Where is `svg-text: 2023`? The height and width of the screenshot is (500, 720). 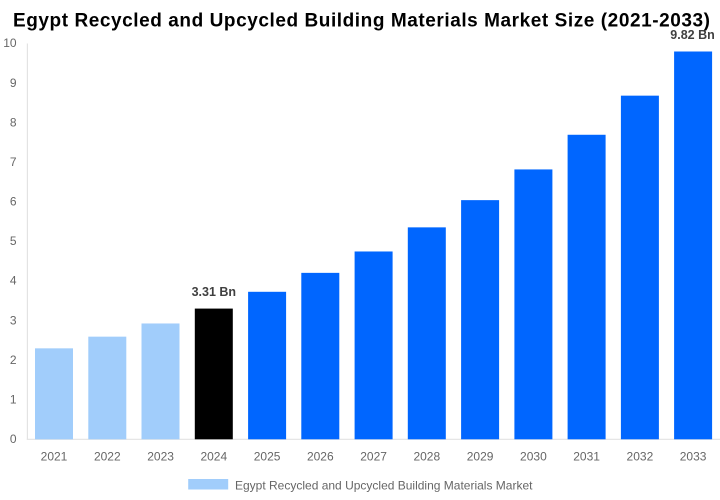 svg-text: 2023 is located at coordinates (160, 457).